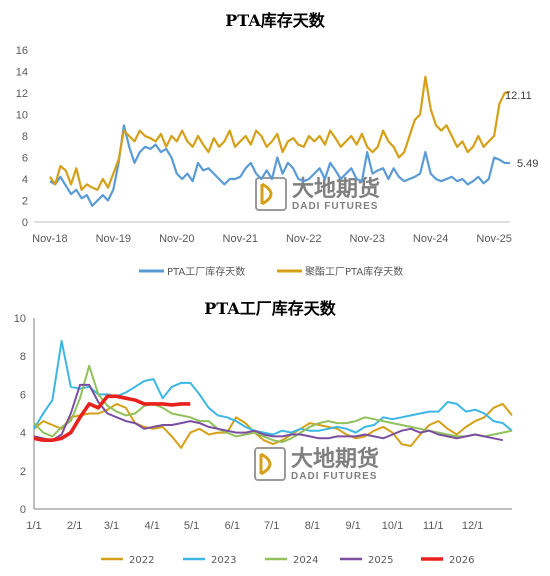 The height and width of the screenshot is (576, 550). I want to click on x-tick-label: Nov-22, so click(303, 239).